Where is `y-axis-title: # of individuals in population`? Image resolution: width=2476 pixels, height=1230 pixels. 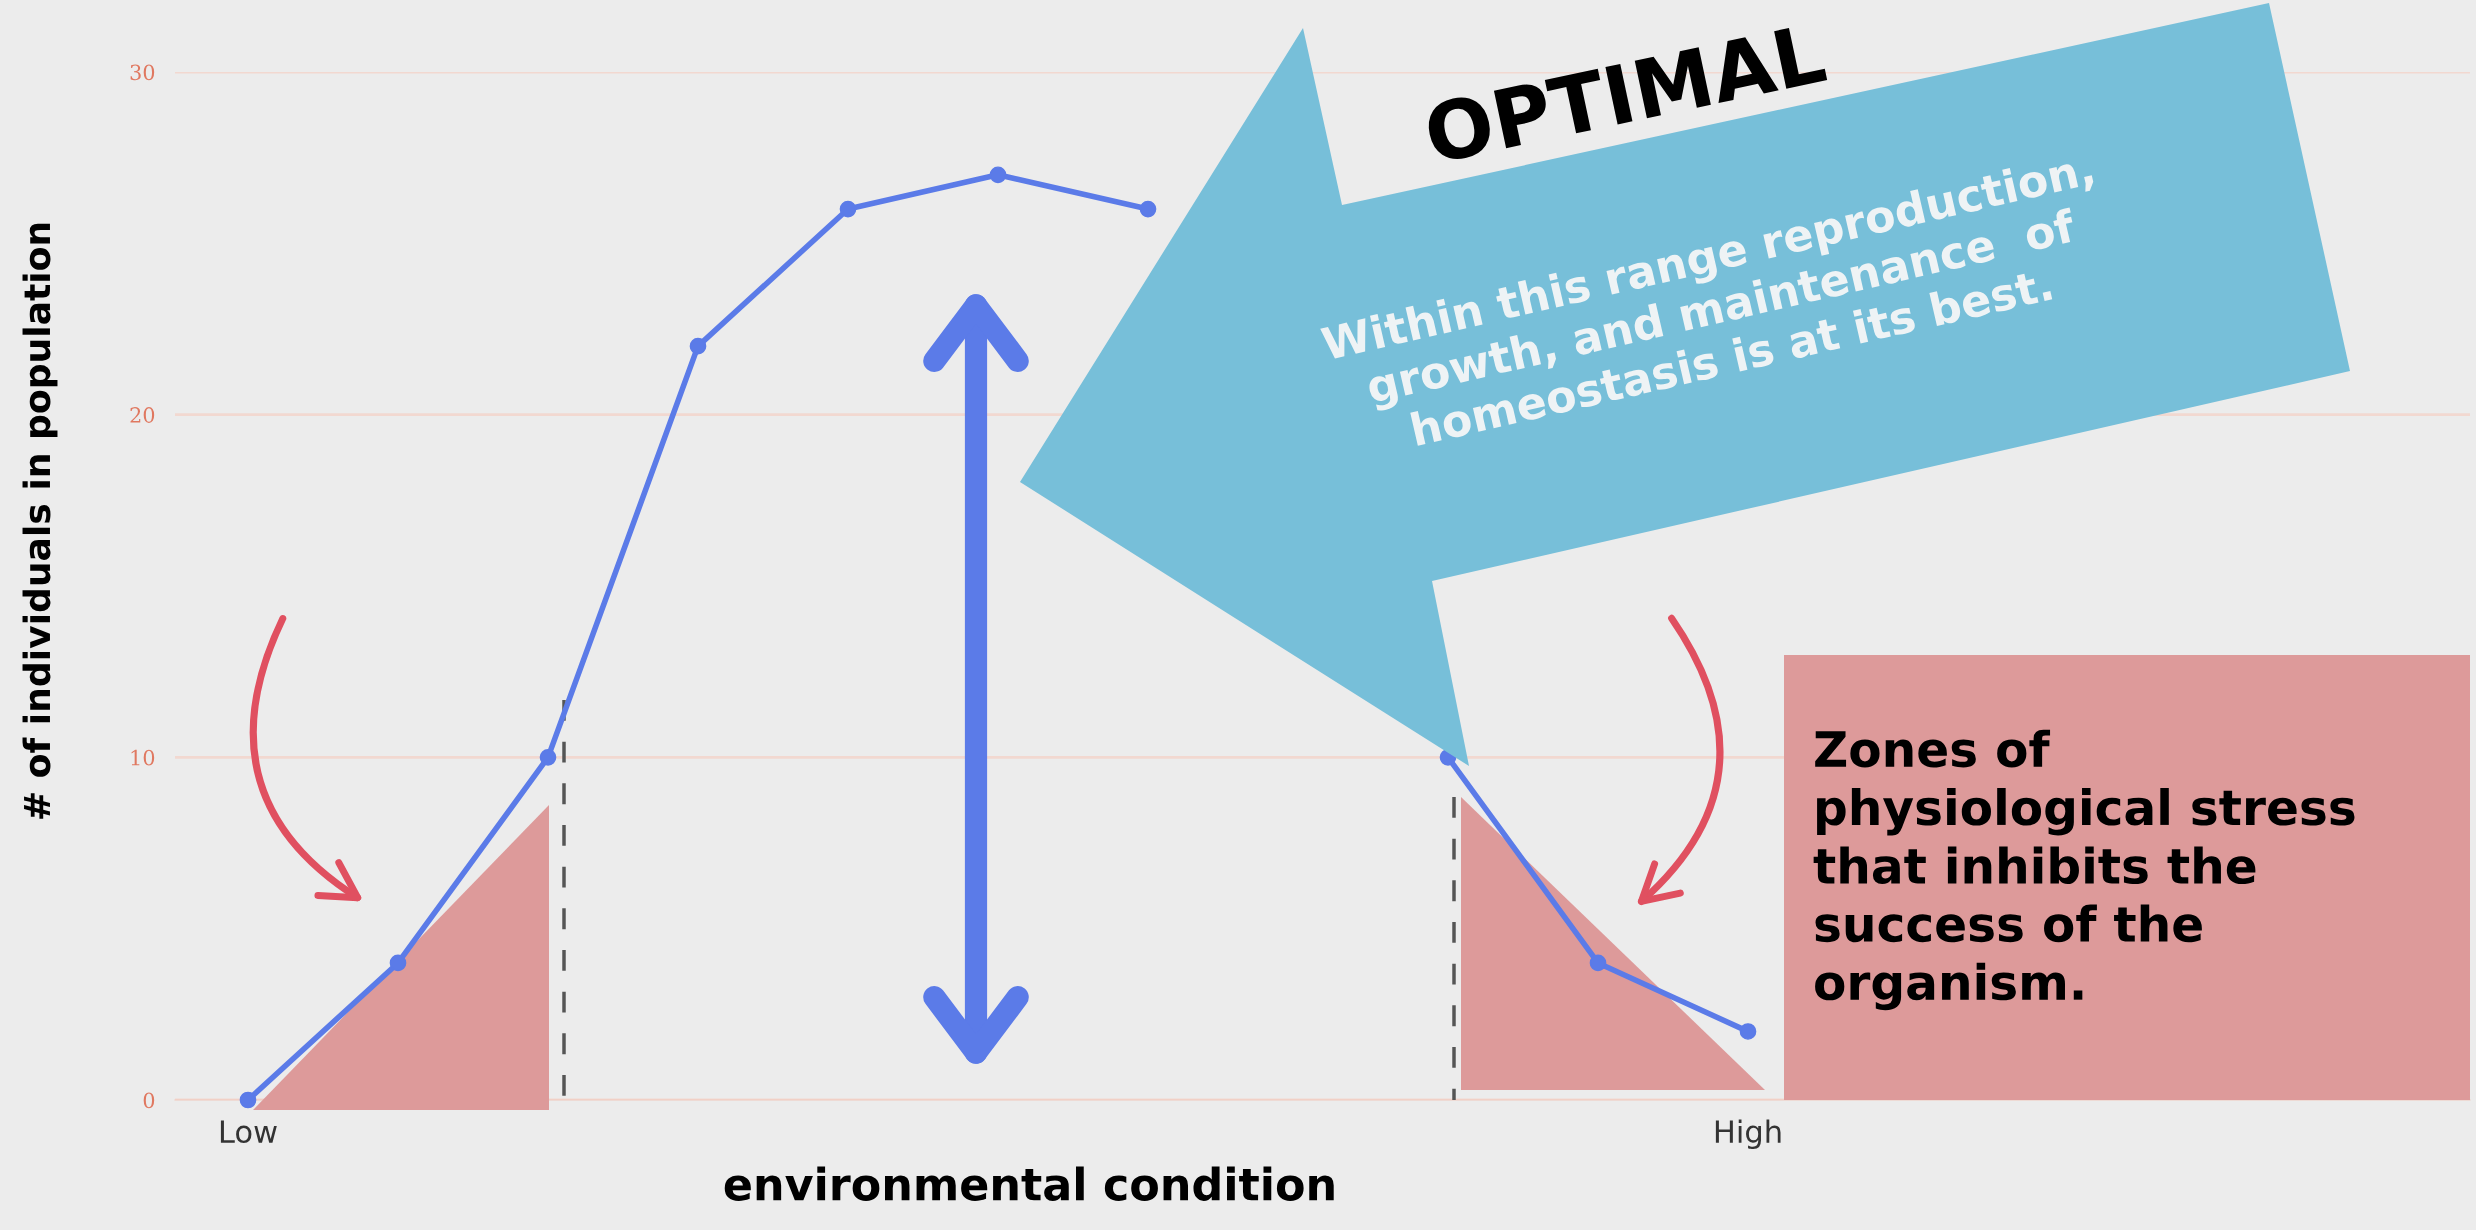
y-axis-title: # of individuals in population is located at coordinates (40, 521).